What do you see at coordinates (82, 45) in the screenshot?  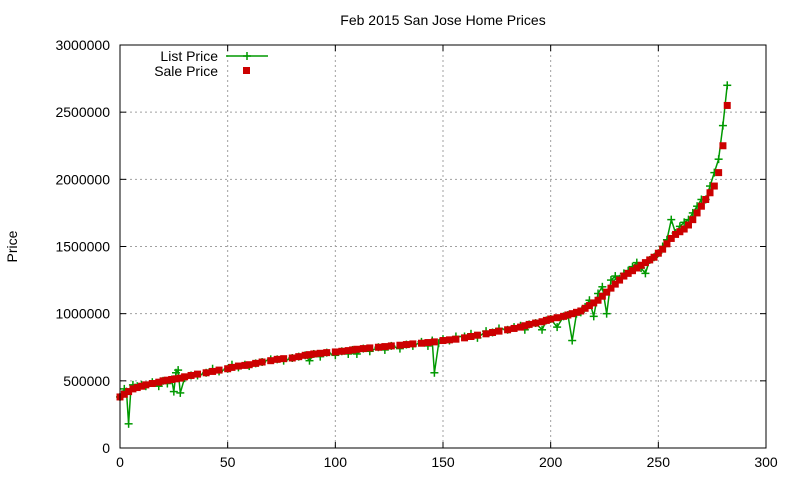 I see `y-tick-label: 3000000` at bounding box center [82, 45].